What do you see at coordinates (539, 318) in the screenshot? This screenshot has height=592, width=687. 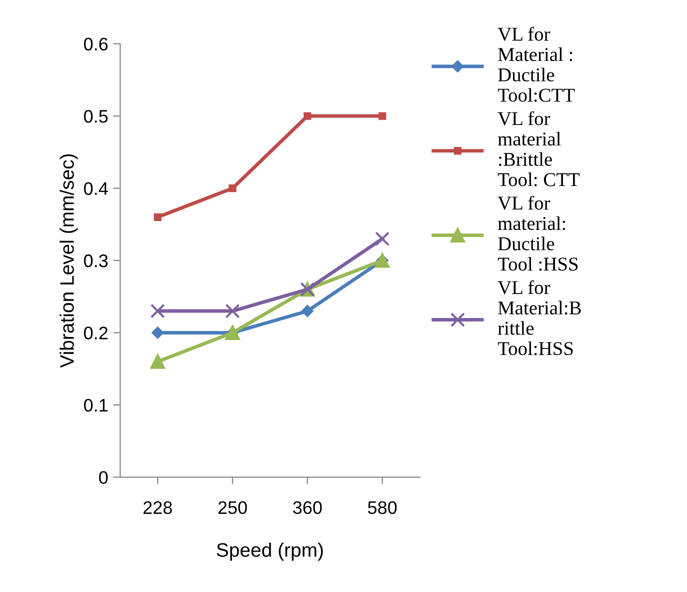 I see `legend-label: VL for Material:B rittle Tool:HSS` at bounding box center [539, 318].